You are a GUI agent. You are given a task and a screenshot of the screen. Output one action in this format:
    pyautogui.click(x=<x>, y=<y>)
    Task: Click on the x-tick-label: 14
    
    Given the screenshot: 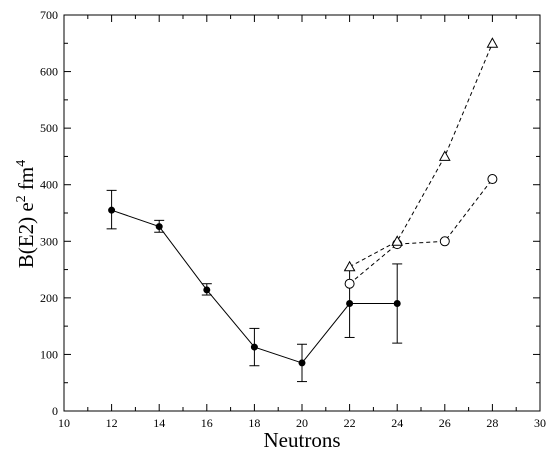 What is the action you would take?
    pyautogui.click(x=159, y=423)
    